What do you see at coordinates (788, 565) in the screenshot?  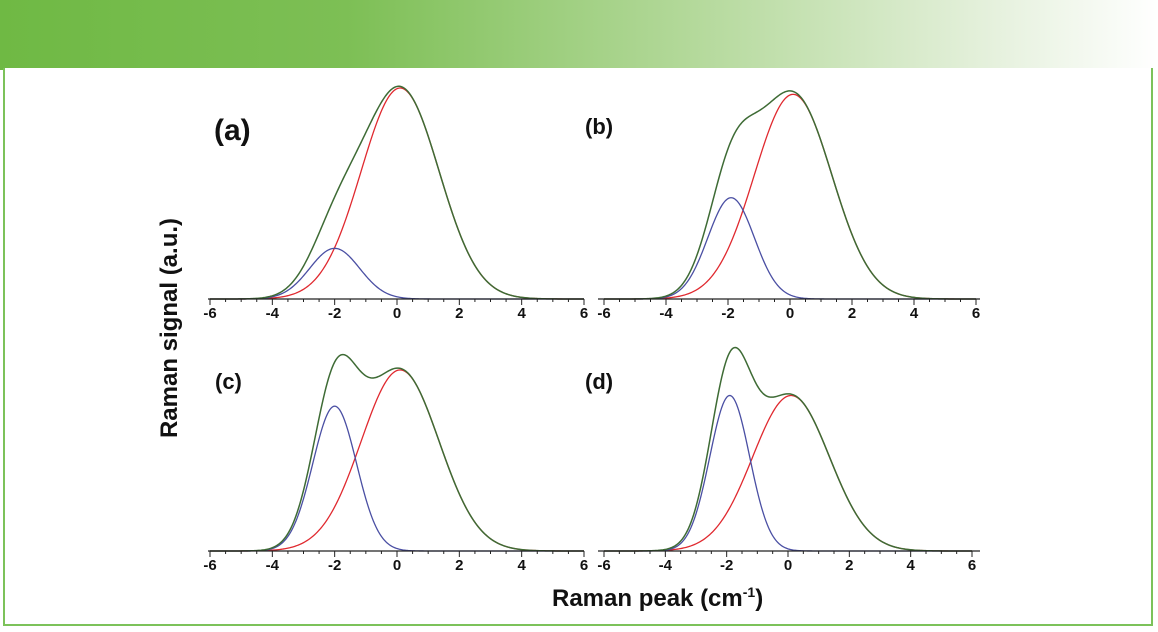 I see `panel-d-x-tick-label: 0` at bounding box center [788, 565].